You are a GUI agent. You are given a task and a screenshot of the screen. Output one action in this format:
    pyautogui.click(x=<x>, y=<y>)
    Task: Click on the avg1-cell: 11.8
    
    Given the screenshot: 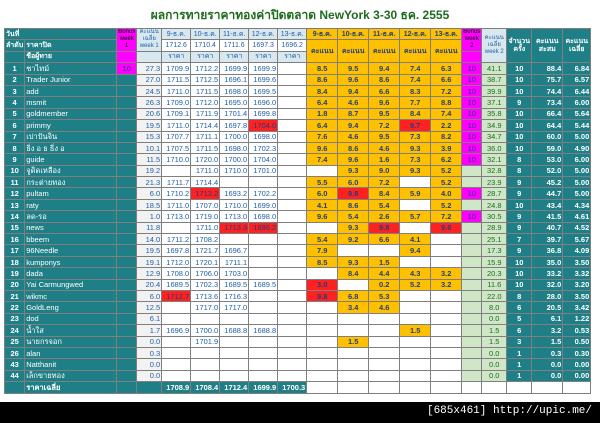 What is the action you would take?
    pyautogui.click(x=149, y=228)
    